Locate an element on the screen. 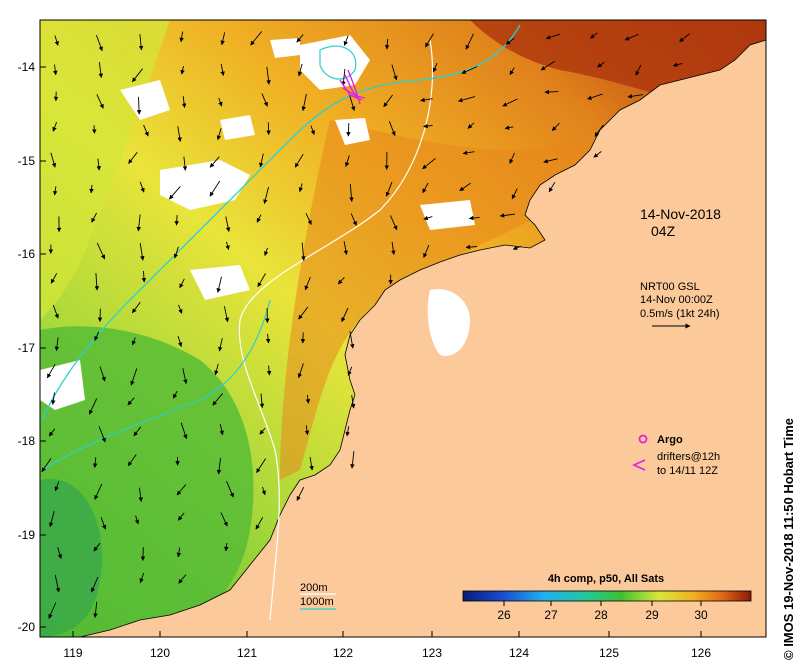 This screenshot has height=672, width=809. drifter-marker-icon is located at coordinates (639, 465).